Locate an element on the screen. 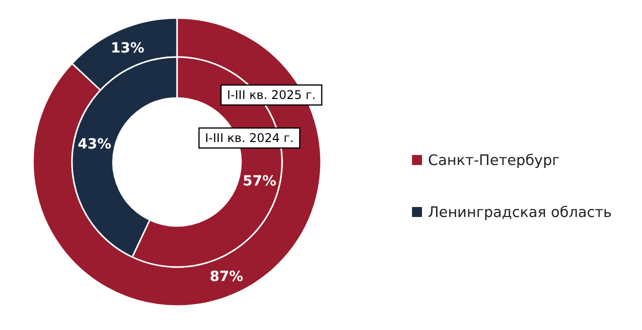 The image size is (642, 330). legend-label: Ленинградская область is located at coordinates (520, 213).